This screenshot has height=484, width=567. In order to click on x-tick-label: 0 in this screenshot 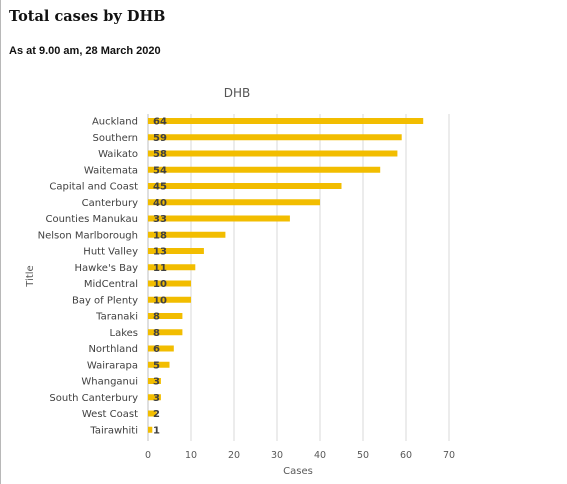, I will do `click(148, 455)`.